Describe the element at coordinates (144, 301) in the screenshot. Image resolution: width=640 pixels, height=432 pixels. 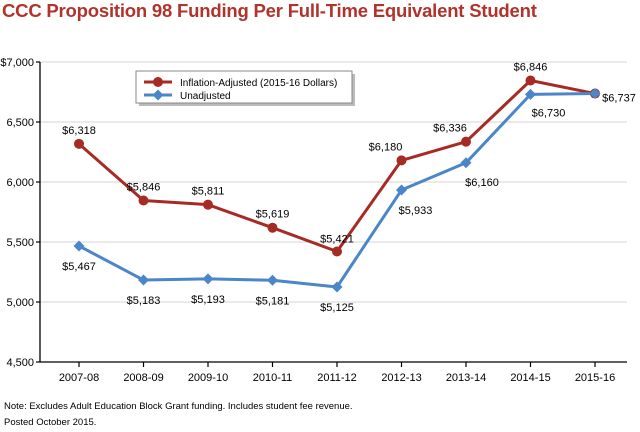
I see `data-label: $5,183` at that location.